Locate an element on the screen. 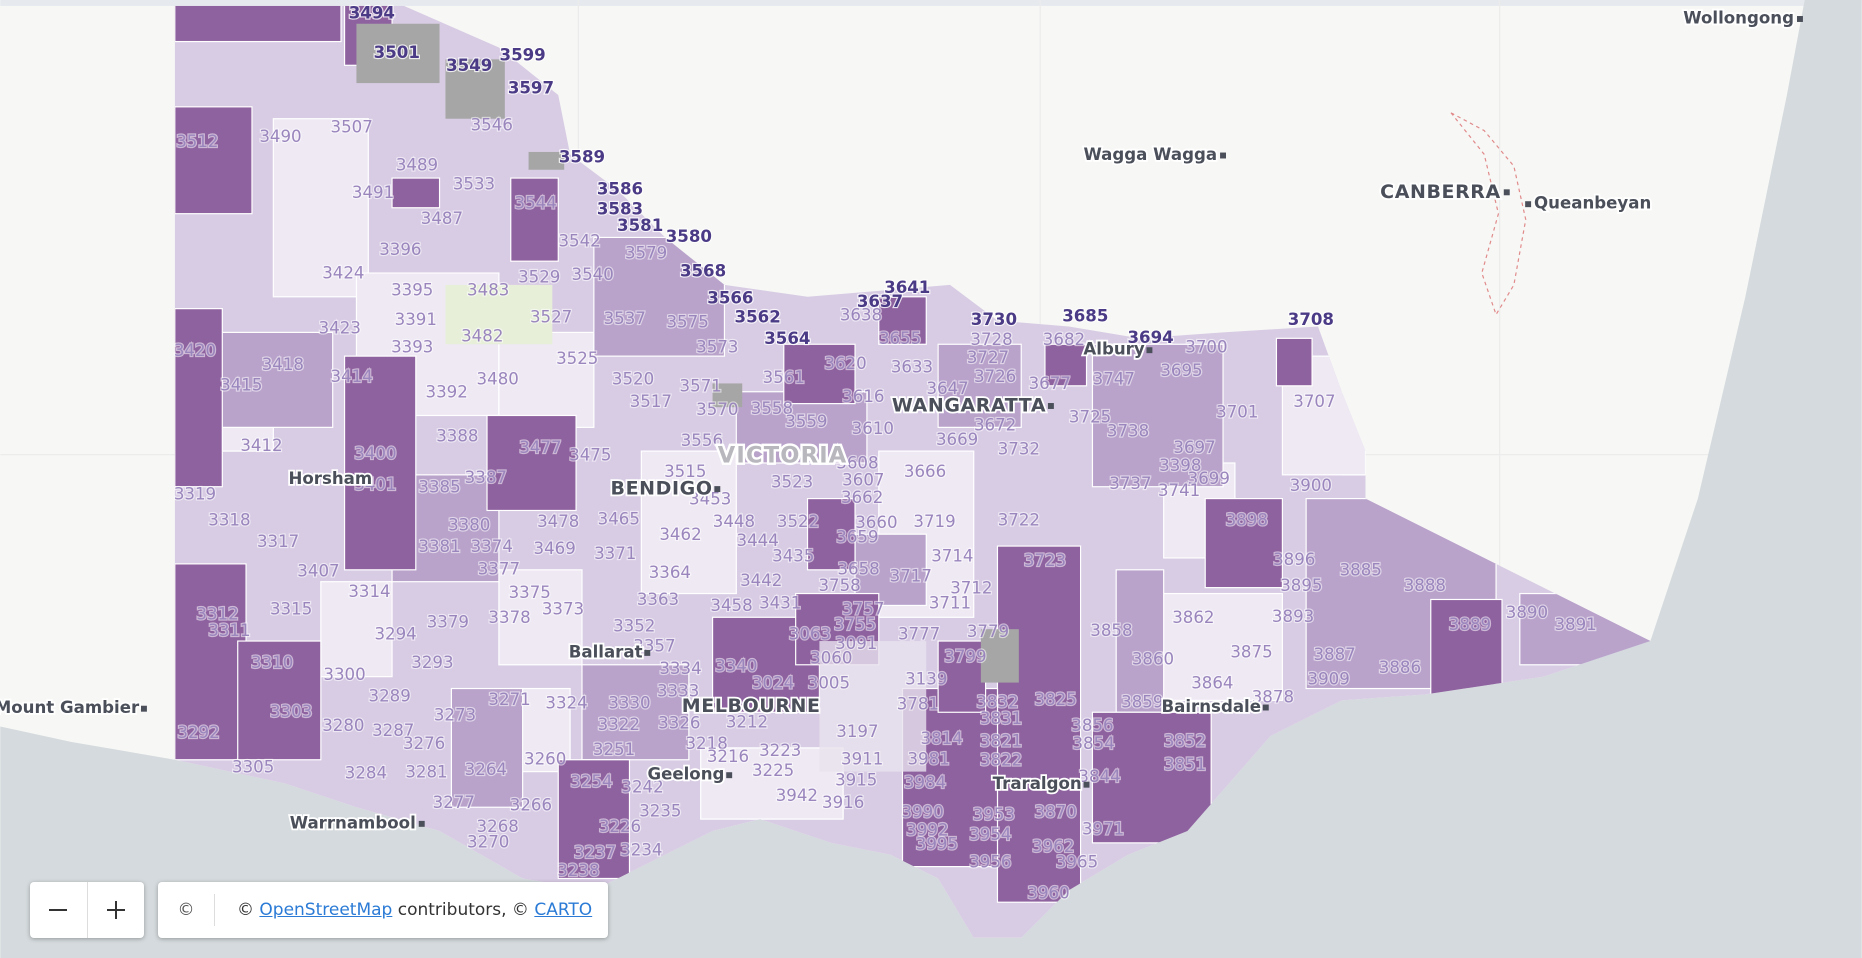  attribution-toggle: © is located at coordinates (186, 910).